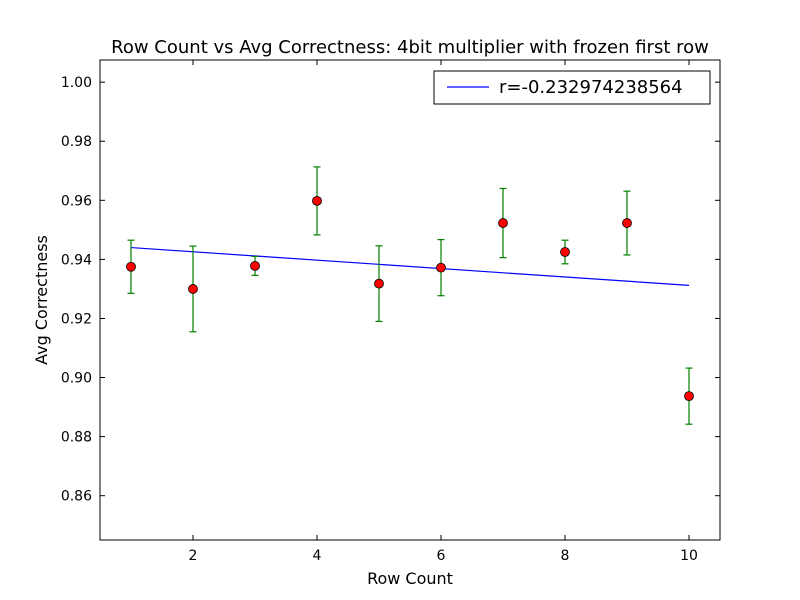 The height and width of the screenshot is (600, 800). I want to click on x-tick-label: 2, so click(193, 556).